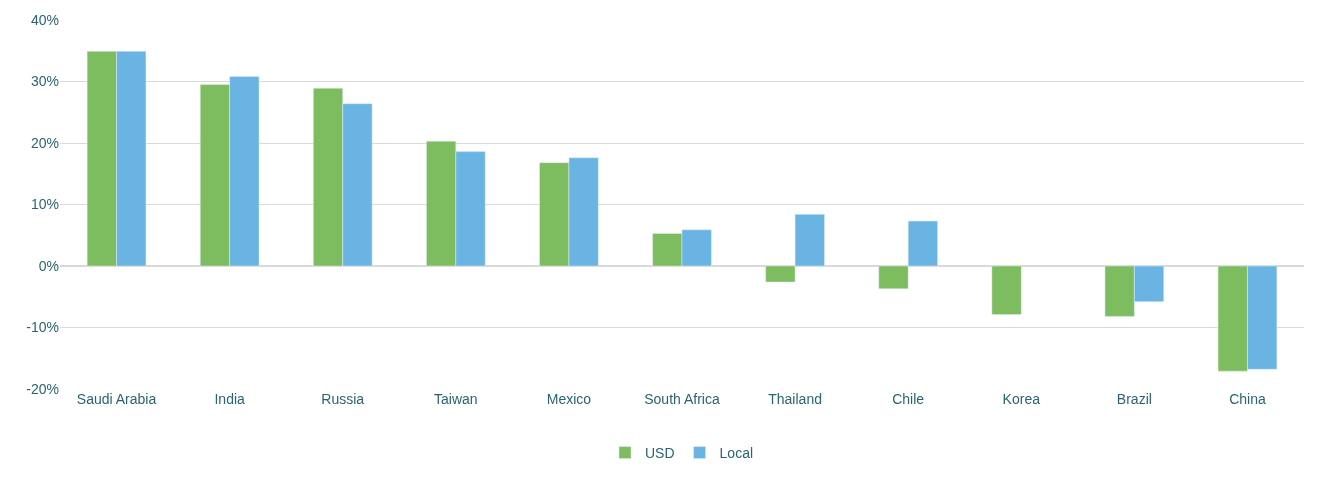  Describe the element at coordinates (1021, 399) in the screenshot. I see `x-tick-label: Korea` at that location.